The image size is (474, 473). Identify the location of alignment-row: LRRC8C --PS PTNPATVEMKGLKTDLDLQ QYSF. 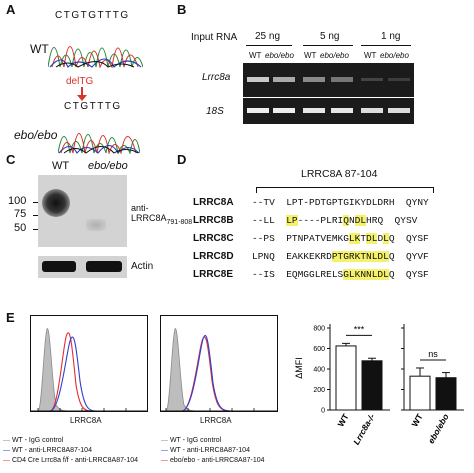
(311, 238).